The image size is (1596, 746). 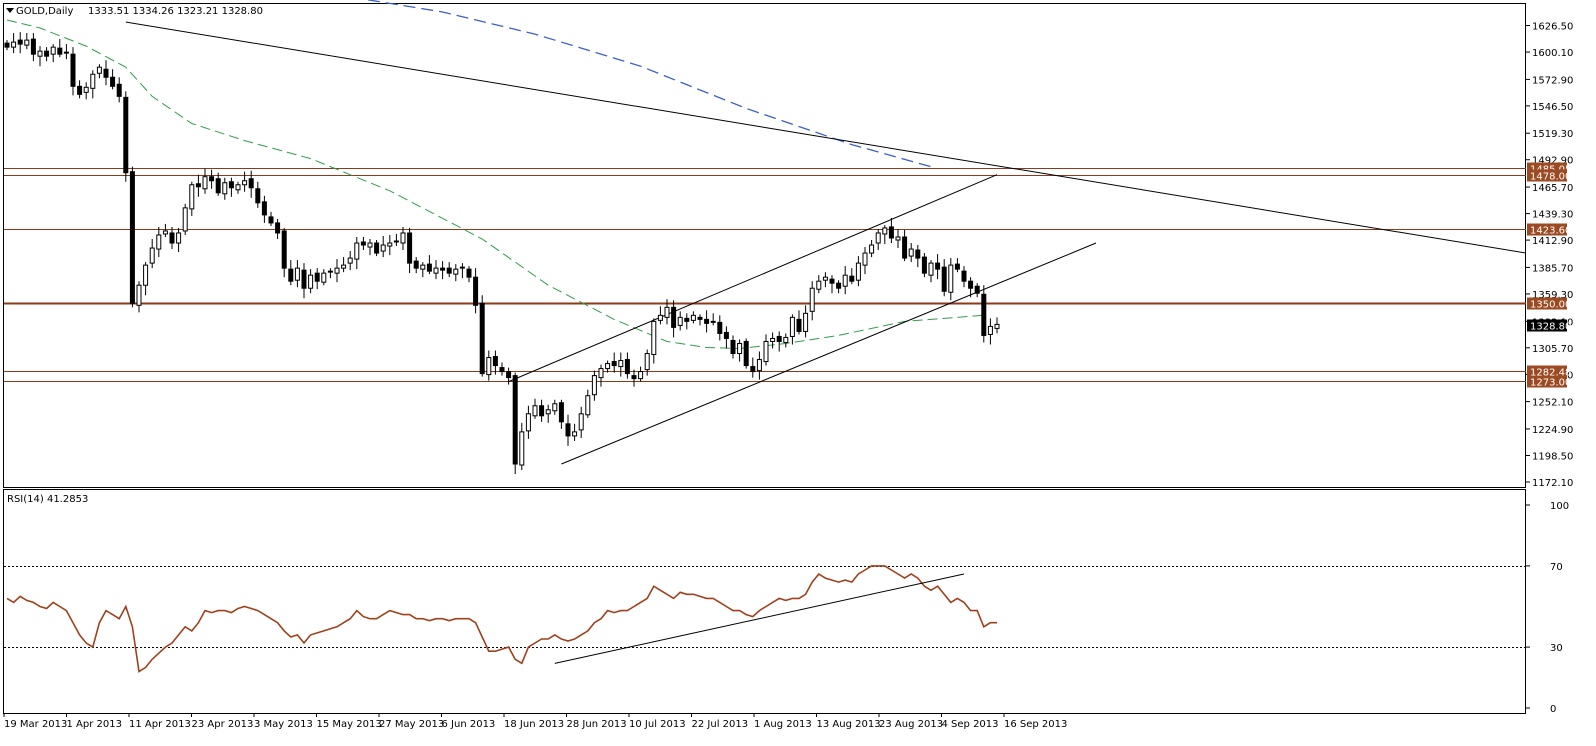 What do you see at coordinates (657, 724) in the screenshot?
I see `date-tick-label: 10 Jul 2013` at bounding box center [657, 724].